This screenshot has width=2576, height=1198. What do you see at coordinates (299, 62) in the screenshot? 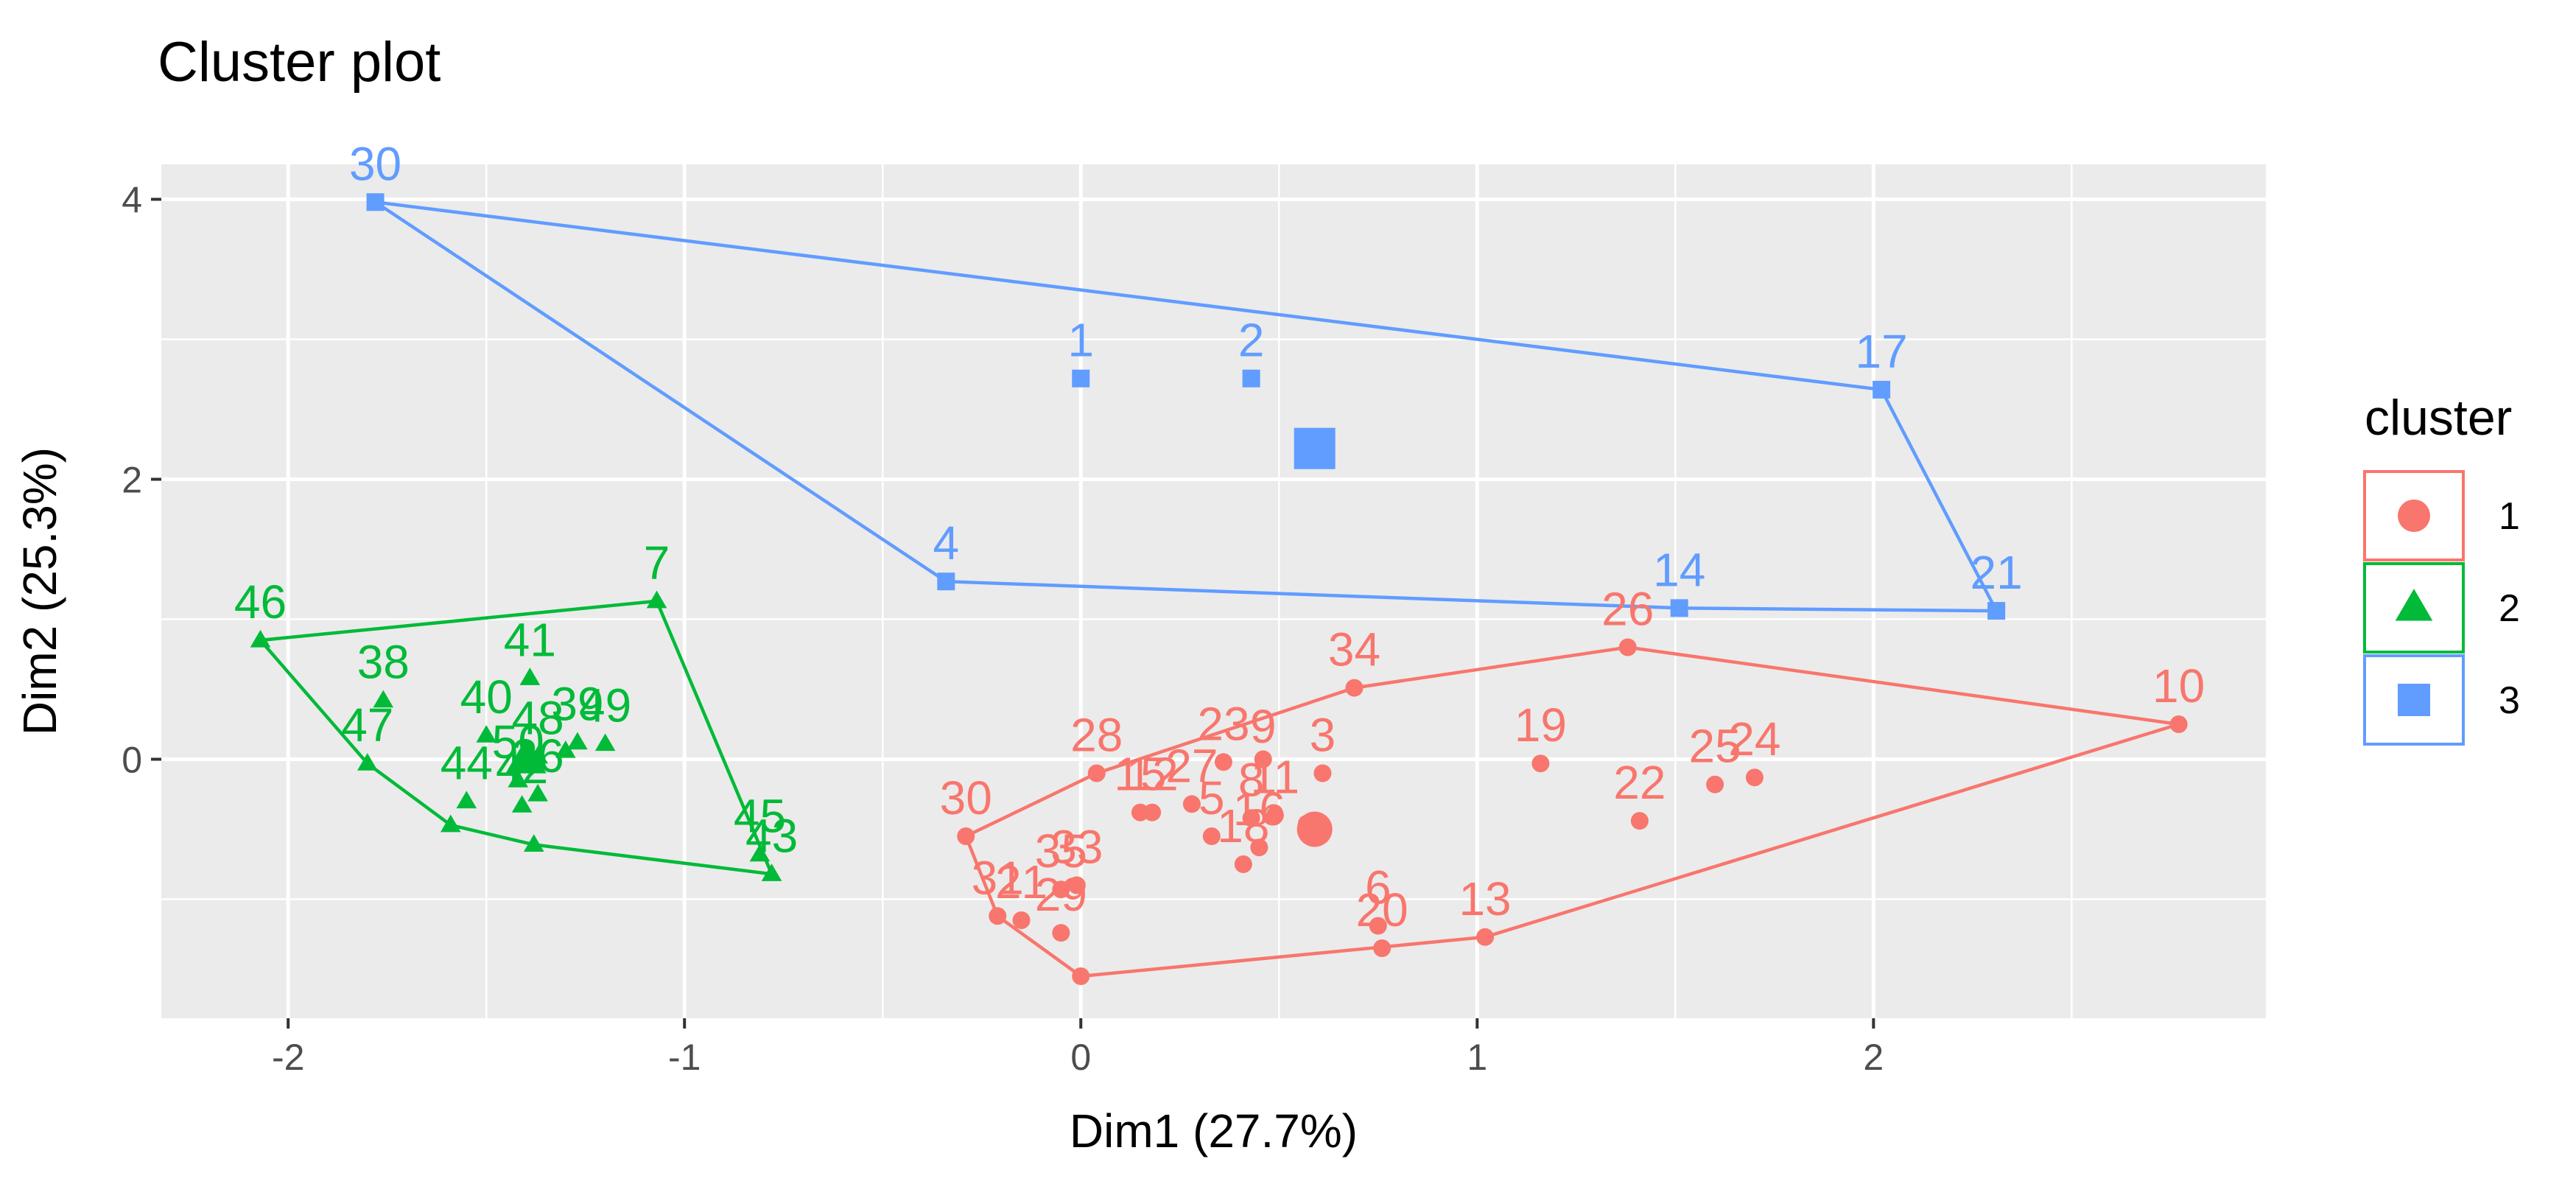
I see `chart-title: Cluster plot` at bounding box center [299, 62].